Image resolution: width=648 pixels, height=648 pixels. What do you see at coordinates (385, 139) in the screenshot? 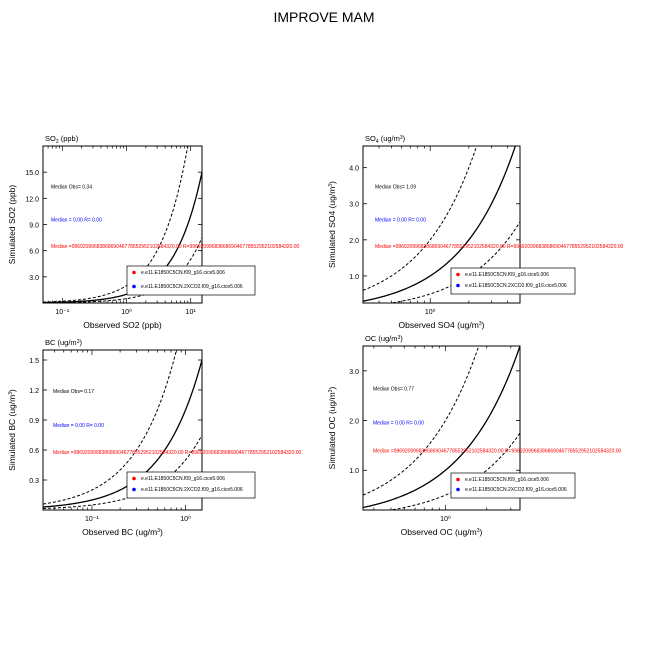
I see `panel-title: SO4 (ug/m3)` at bounding box center [385, 139].